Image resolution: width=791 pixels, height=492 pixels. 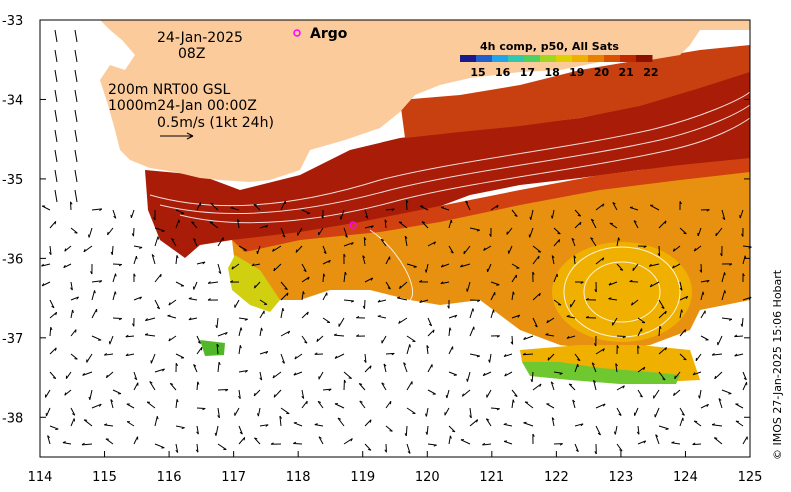 I want to click on sst-coastal-strip, so click(x=575, y=91).